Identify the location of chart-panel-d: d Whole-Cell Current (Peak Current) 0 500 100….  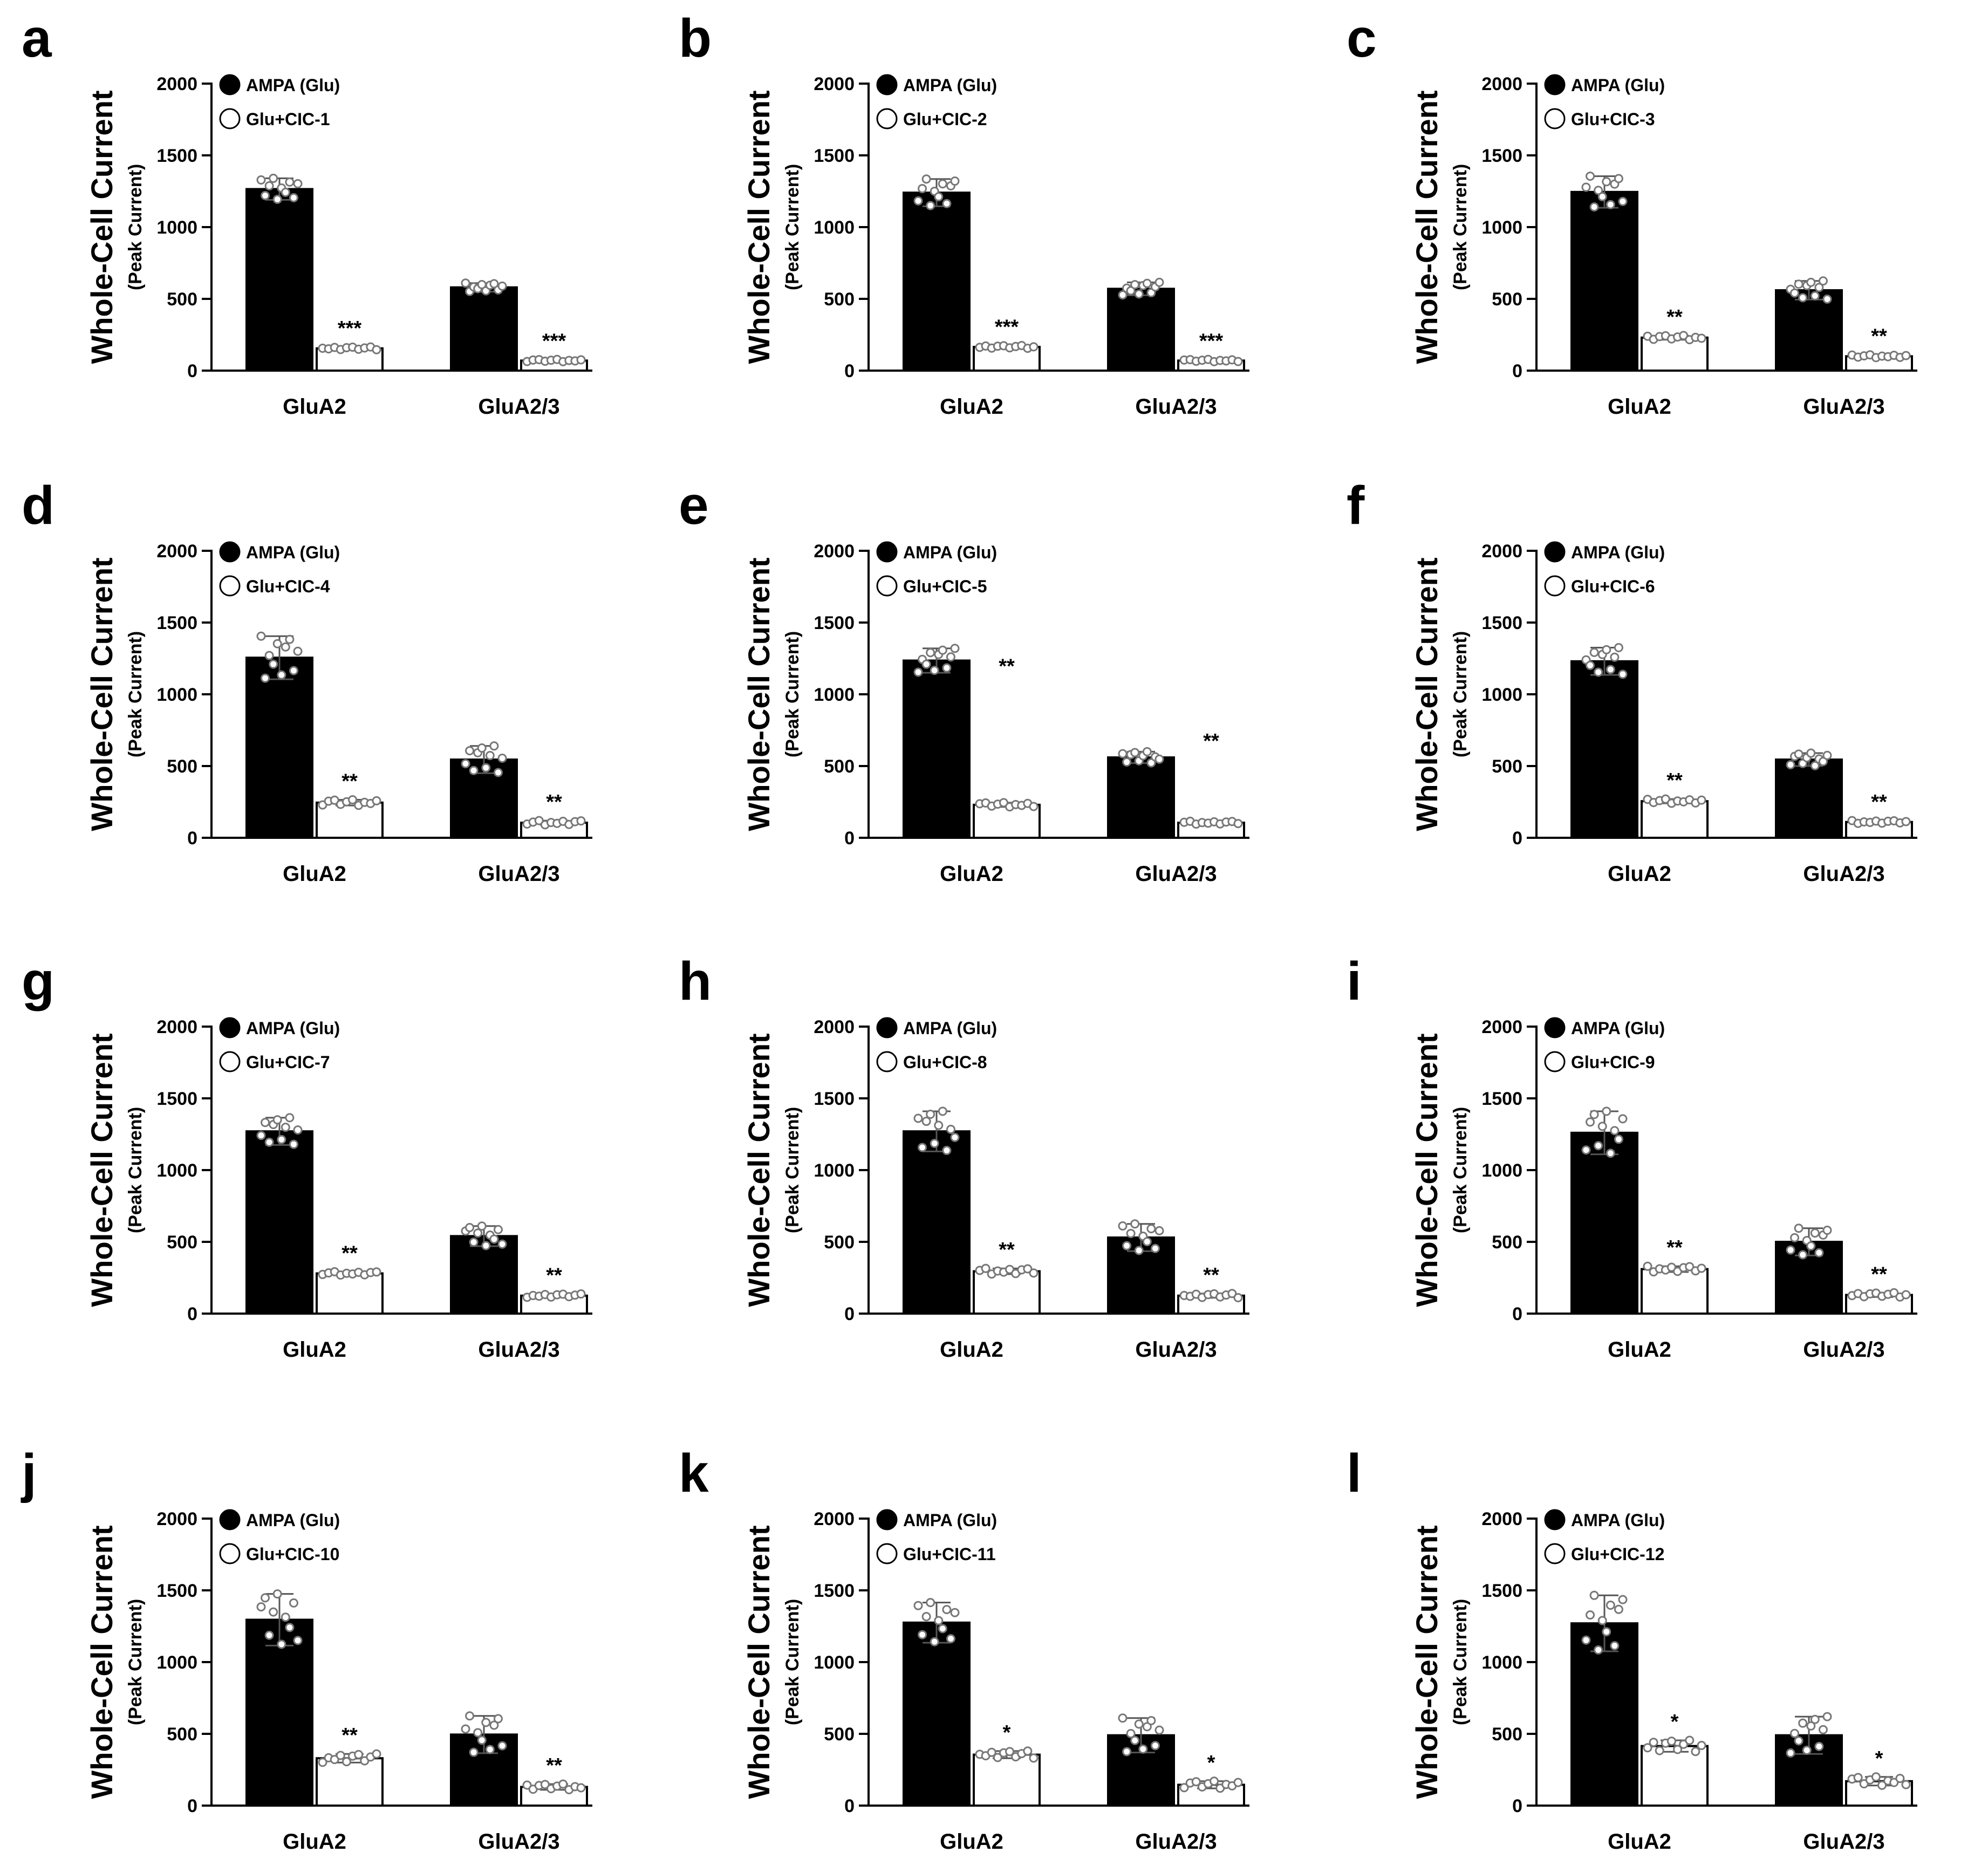
(307, 680).